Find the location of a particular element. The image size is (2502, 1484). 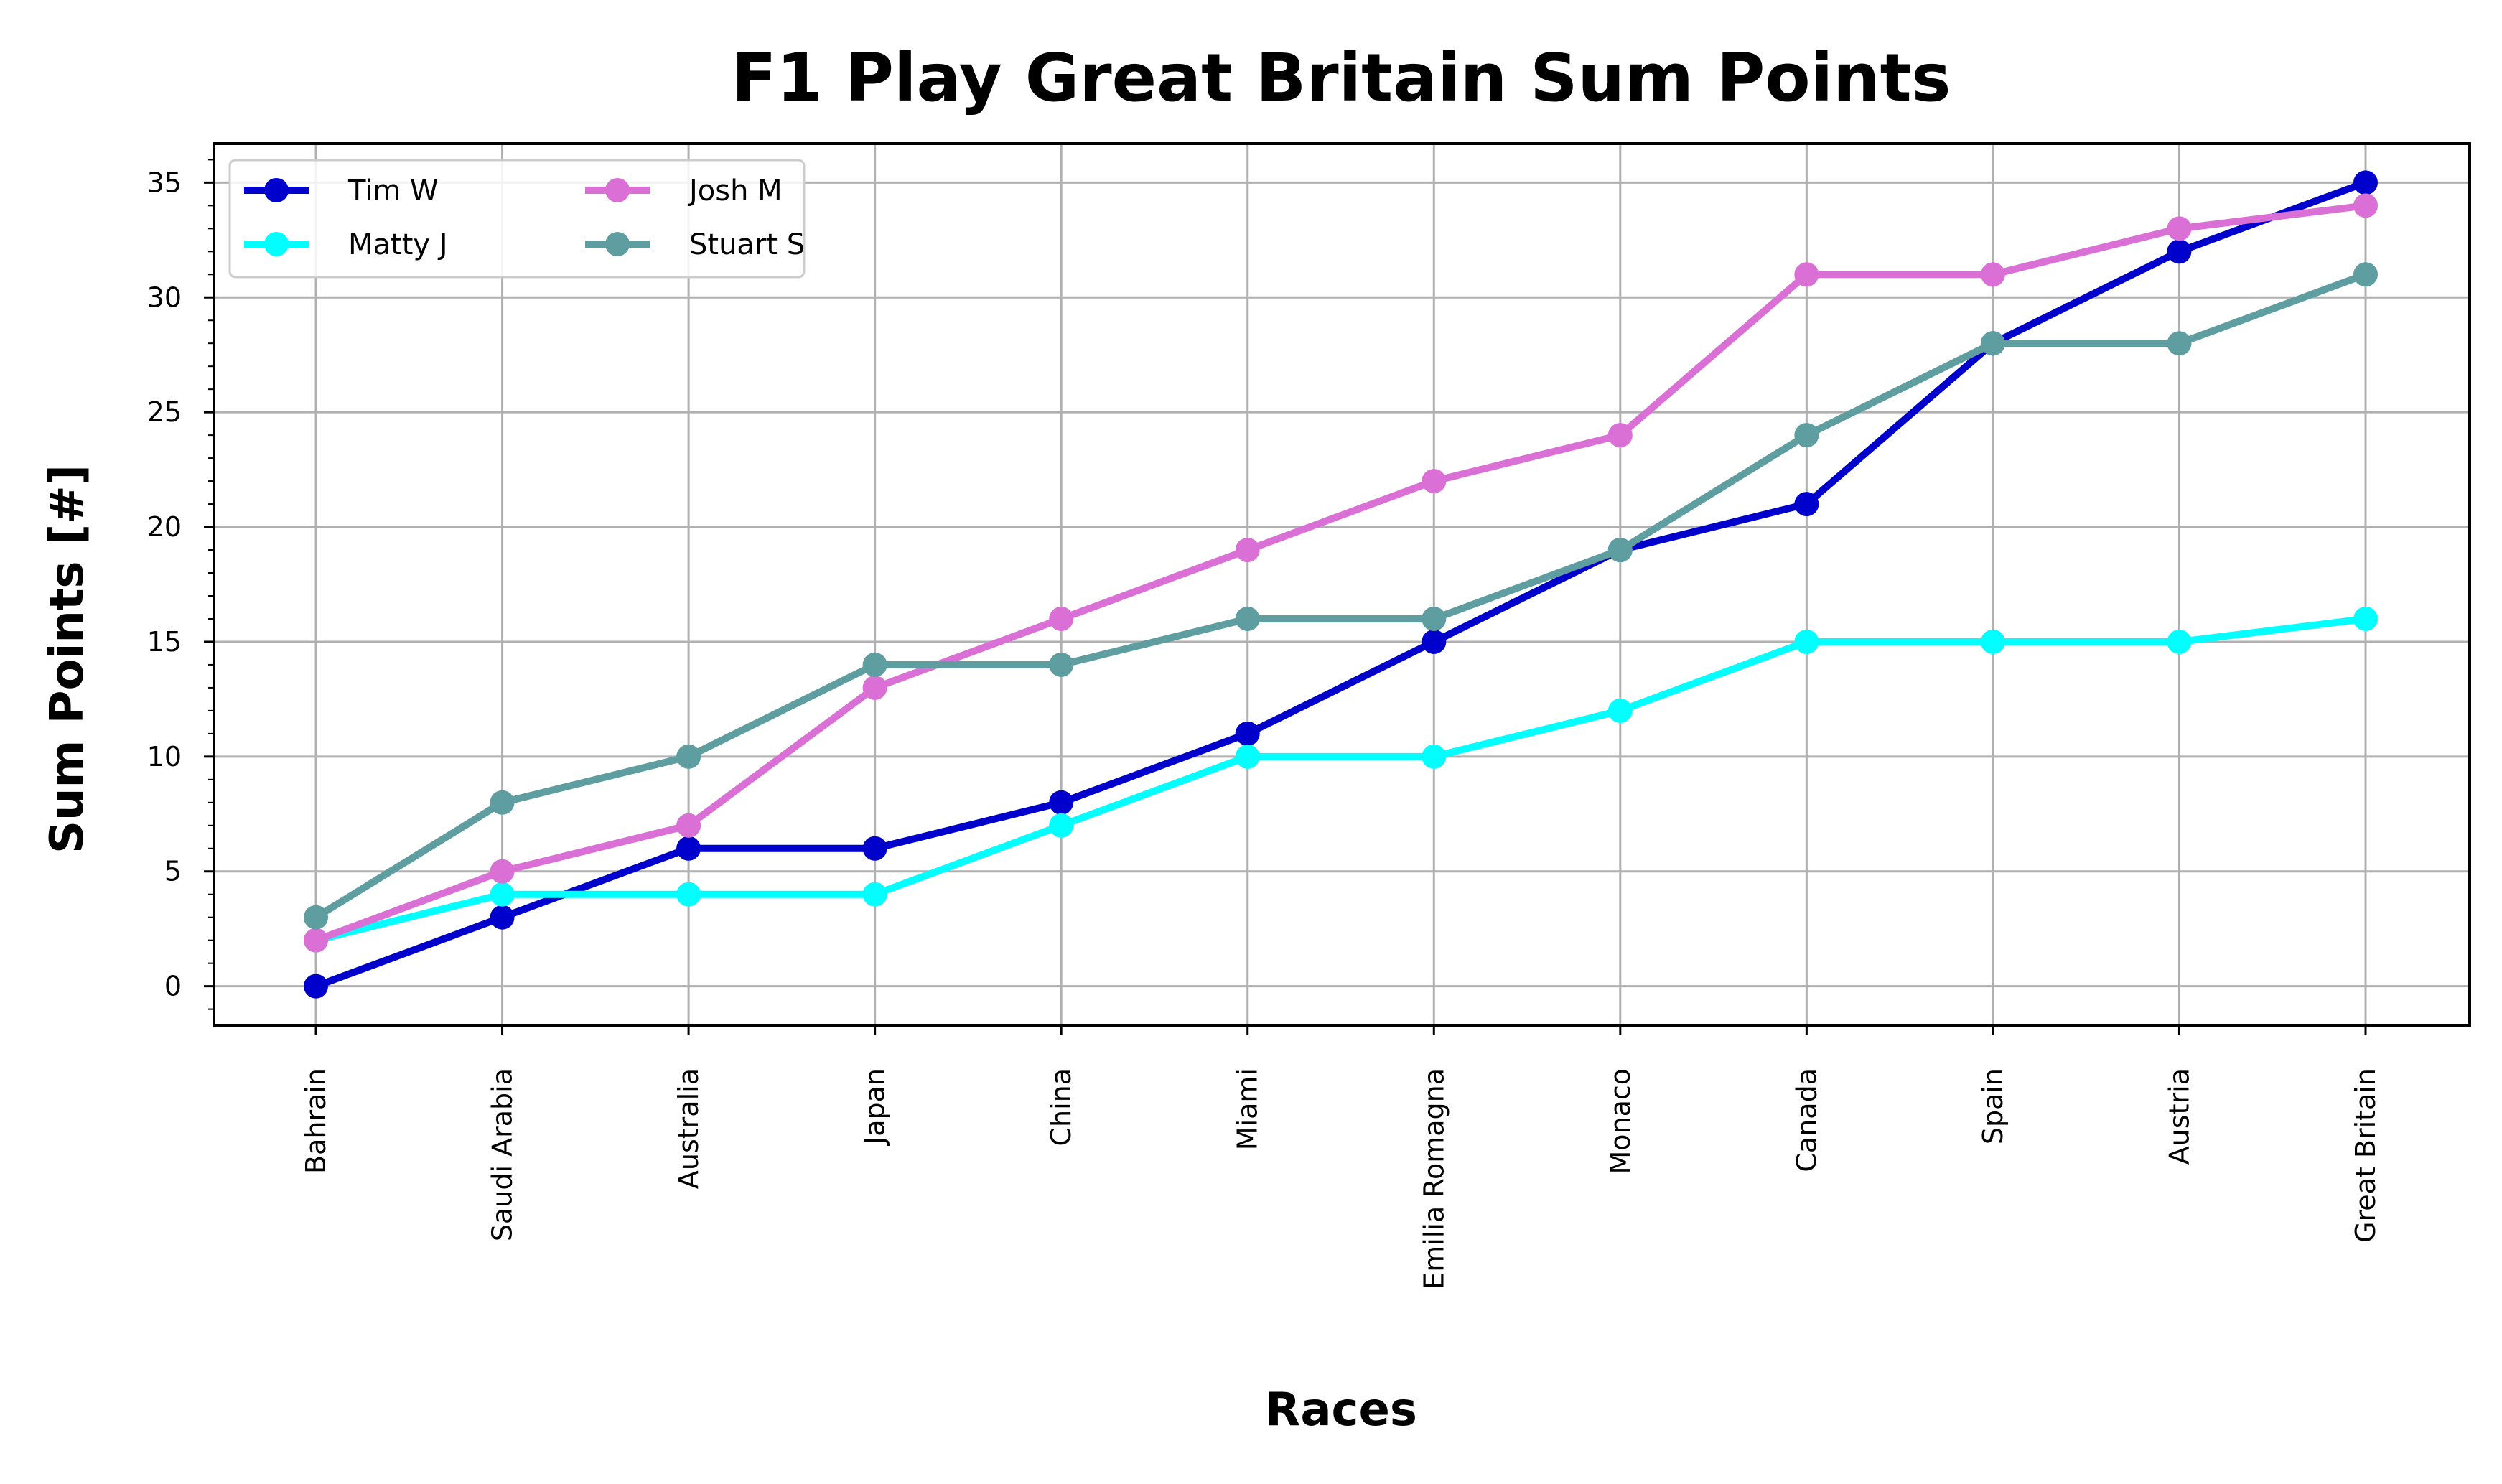

x-tick-label: Bahrain is located at coordinates (316, 1121).